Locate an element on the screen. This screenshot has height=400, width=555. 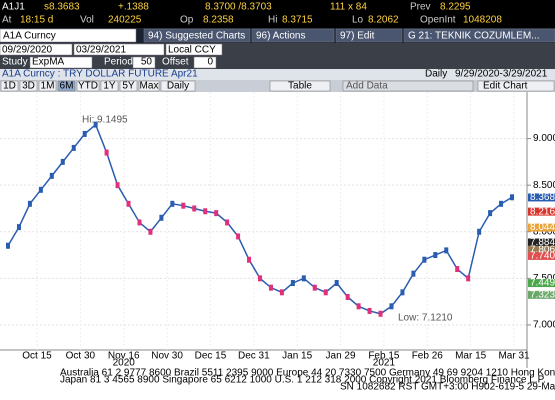
range-button-label: Daily is located at coordinates (178, 86).